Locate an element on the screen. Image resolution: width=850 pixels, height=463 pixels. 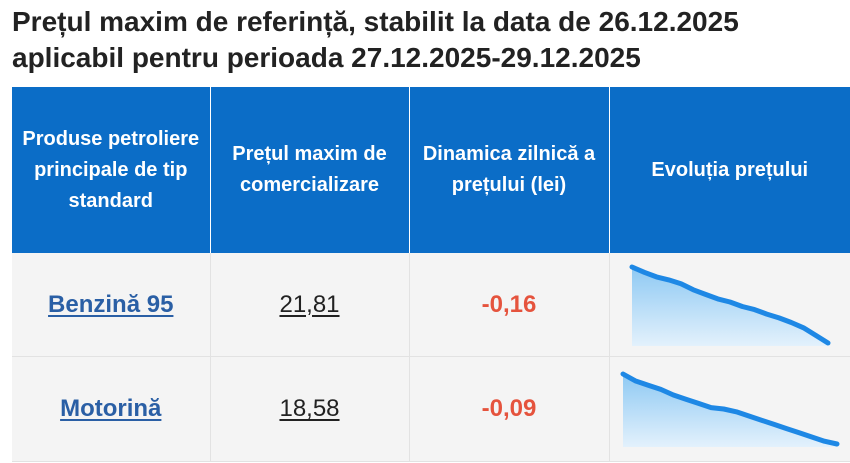
daily-dynamic-value: -0,09 is located at coordinates (509, 408).